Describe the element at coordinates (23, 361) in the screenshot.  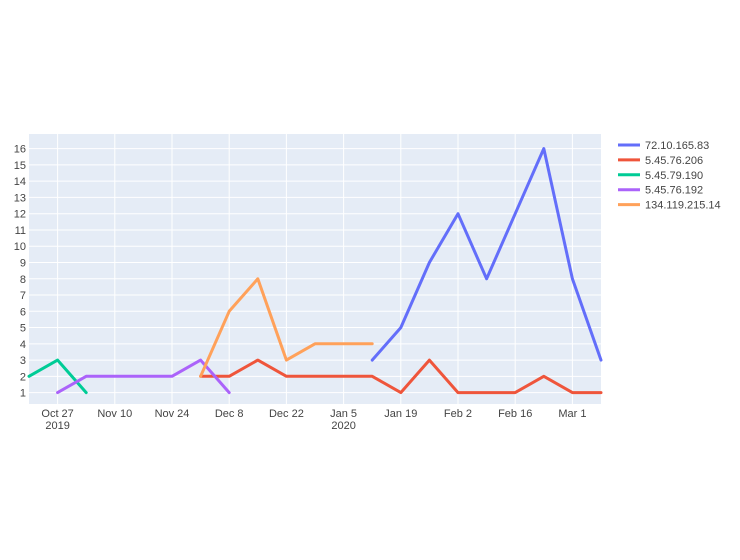
I see `y-tick-label: 3` at that location.